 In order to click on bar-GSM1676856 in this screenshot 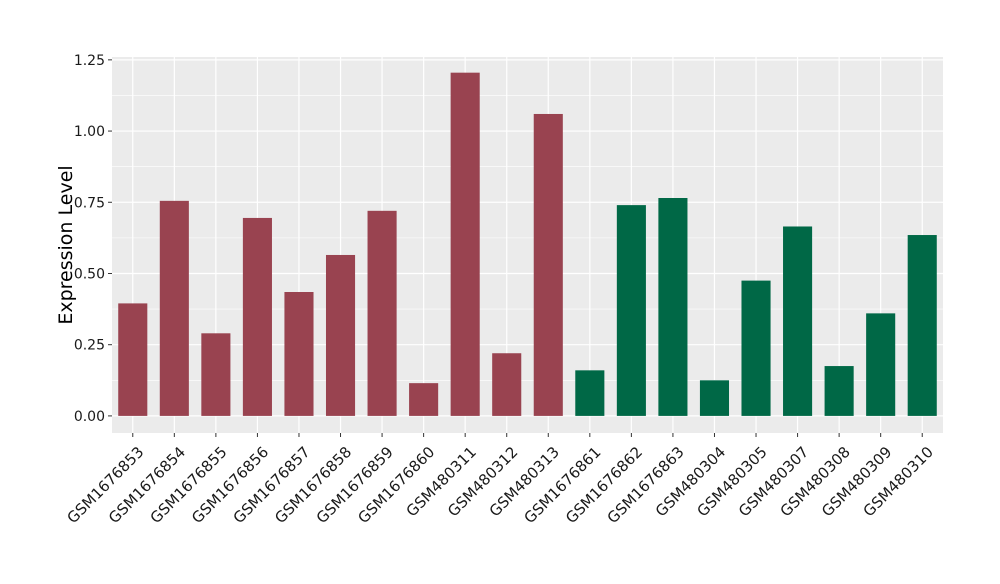, I will do `click(257, 316)`.